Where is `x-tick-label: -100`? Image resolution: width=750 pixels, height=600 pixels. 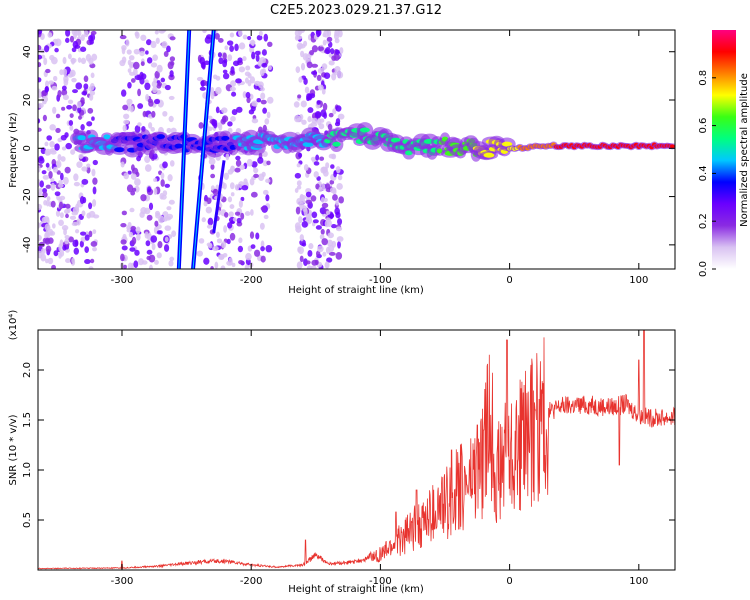 x-tick-label: -100 is located at coordinates (380, 280).